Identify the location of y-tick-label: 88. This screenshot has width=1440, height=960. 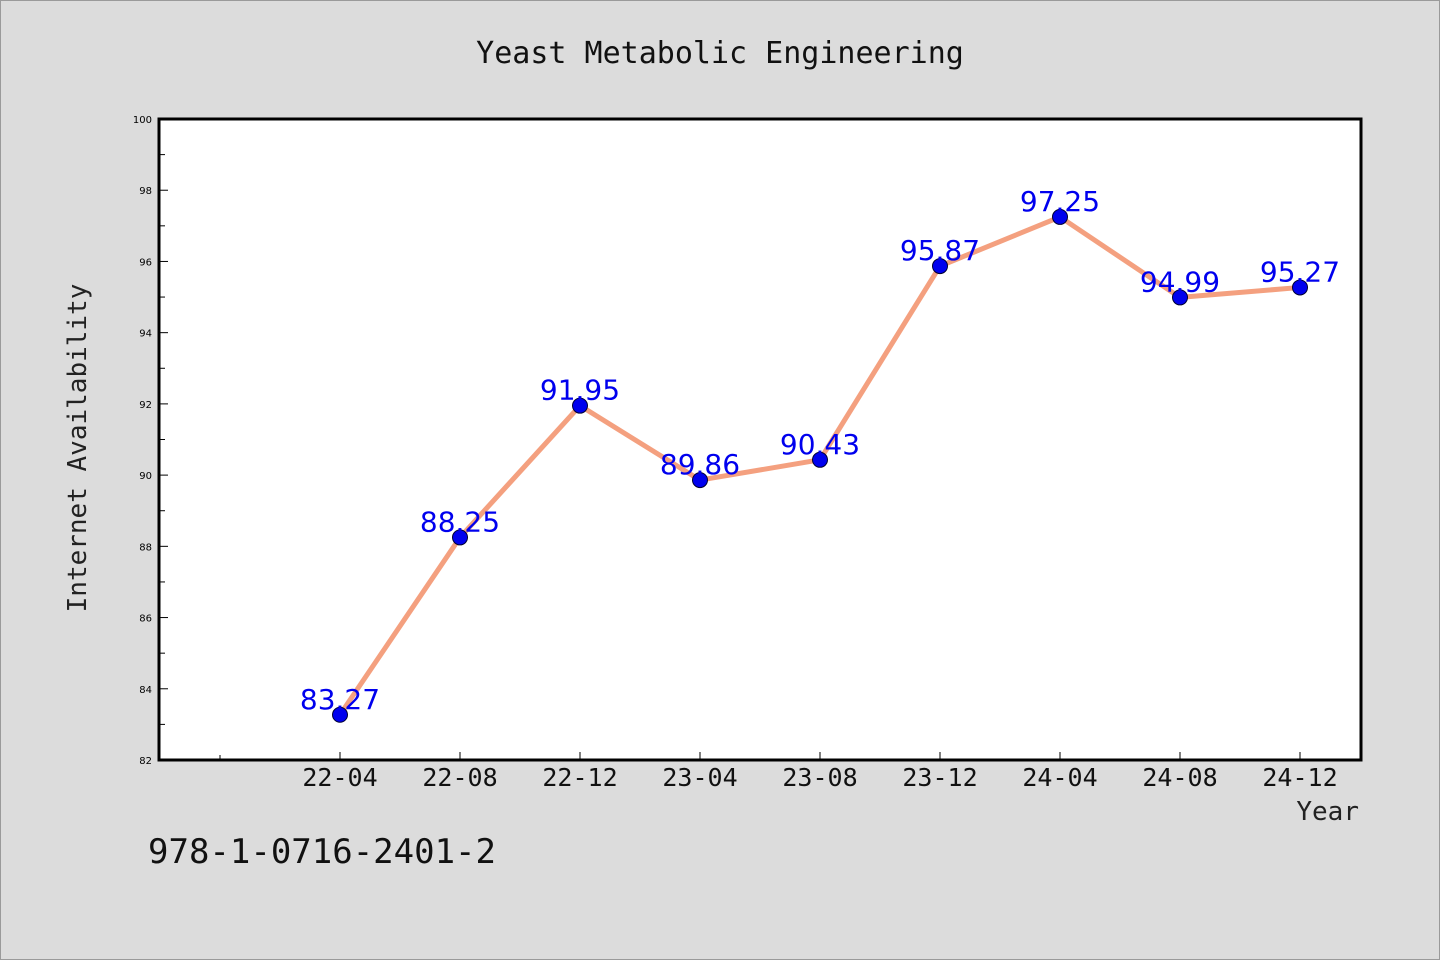
(145, 547).